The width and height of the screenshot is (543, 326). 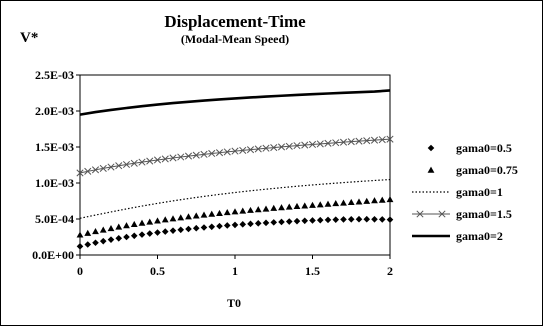 I want to click on legend-label: gama0=0.5, so click(x=484, y=148).